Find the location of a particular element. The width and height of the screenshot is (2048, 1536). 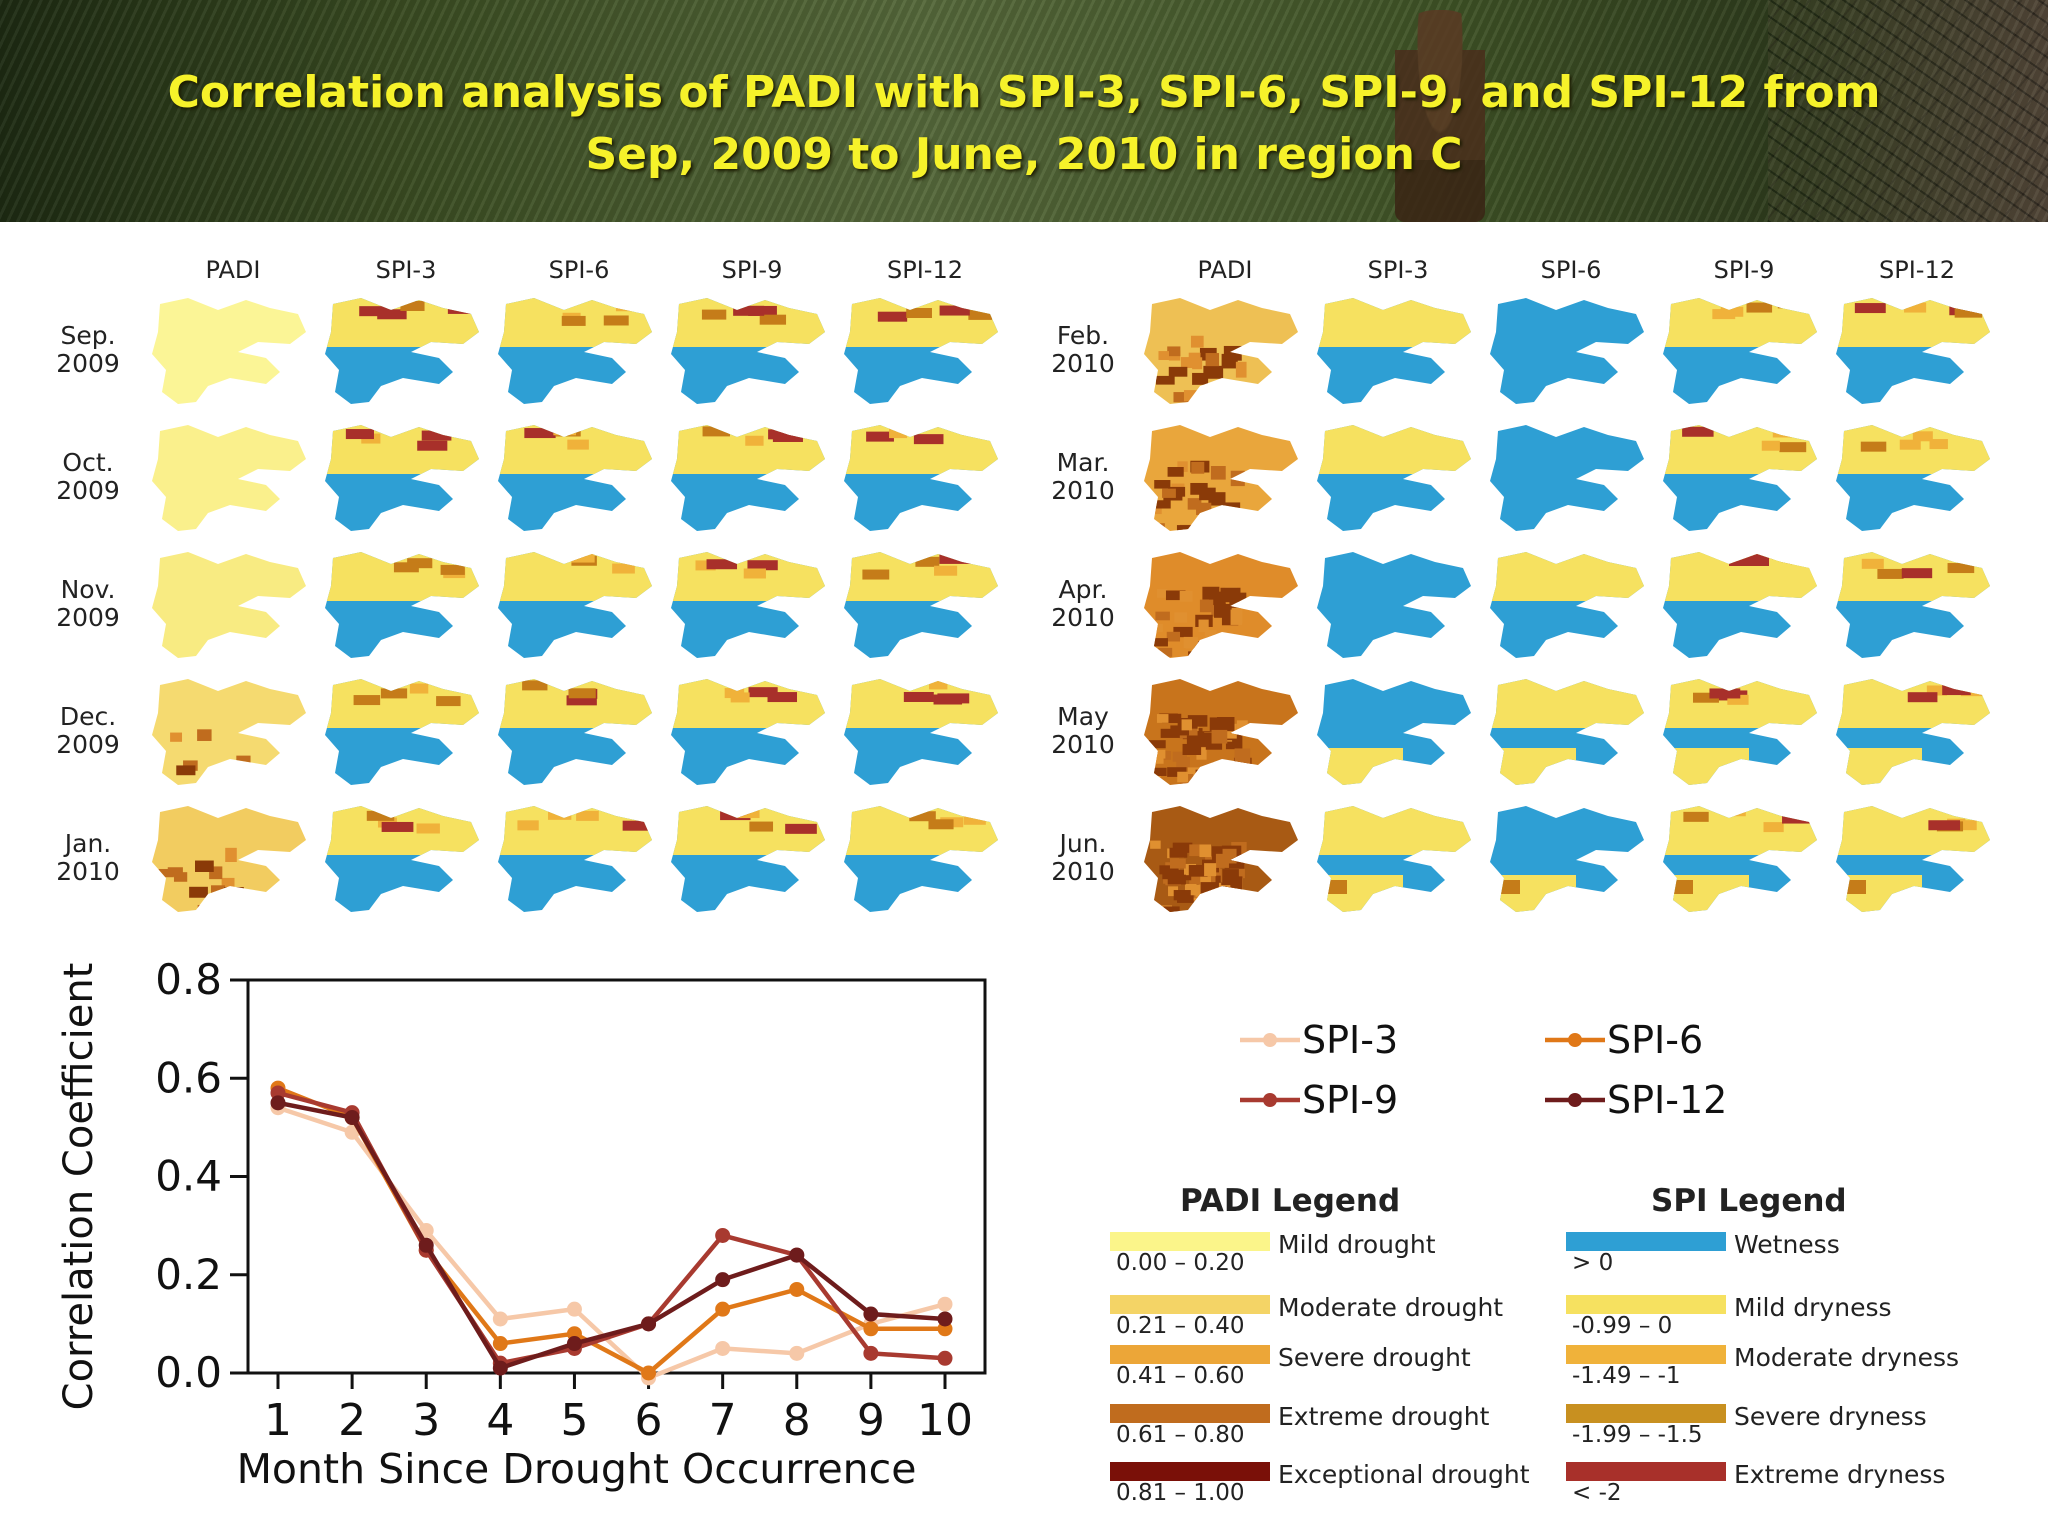

map-row-month-label: Nov. 2009 is located at coordinates (88, 603).